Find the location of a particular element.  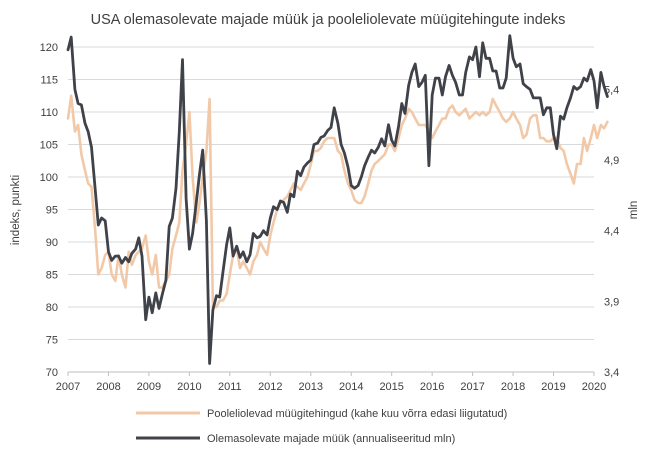

y-axis-right-label: mln is located at coordinates (634, 210).